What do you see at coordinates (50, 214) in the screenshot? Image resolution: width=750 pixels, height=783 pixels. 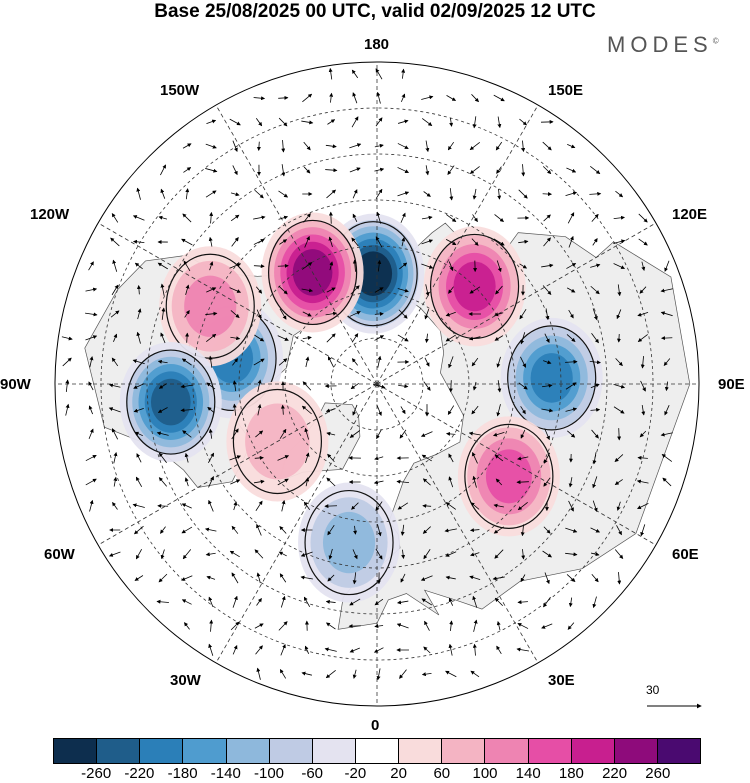 I see `lon-label-120w: 120W` at bounding box center [50, 214].